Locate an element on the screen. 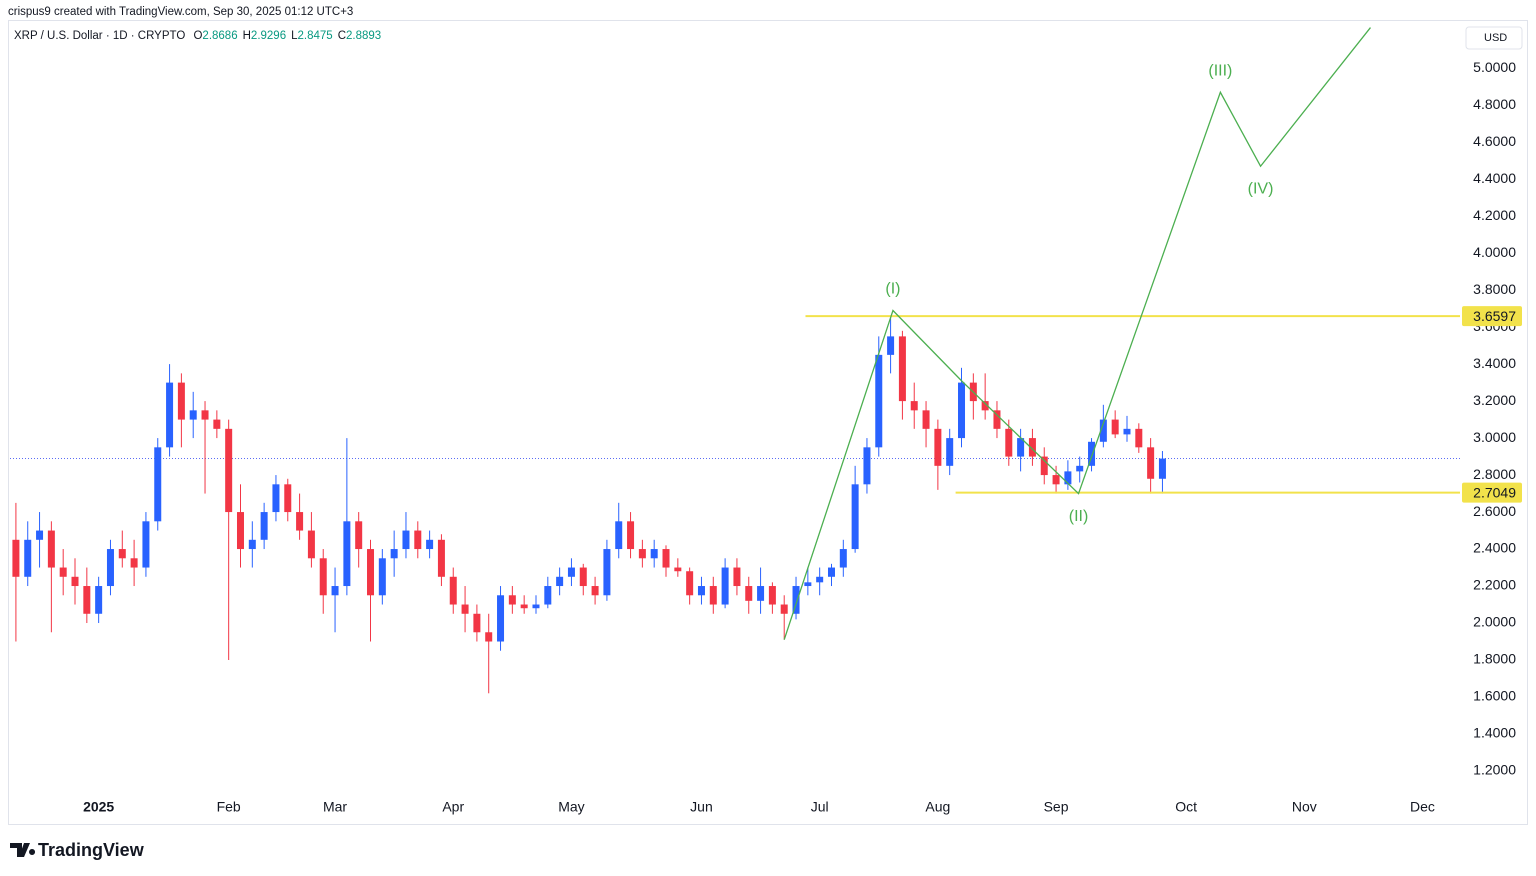 This screenshot has height=876, width=1536. y-tick-label: 1.2000 is located at coordinates (1494, 770).